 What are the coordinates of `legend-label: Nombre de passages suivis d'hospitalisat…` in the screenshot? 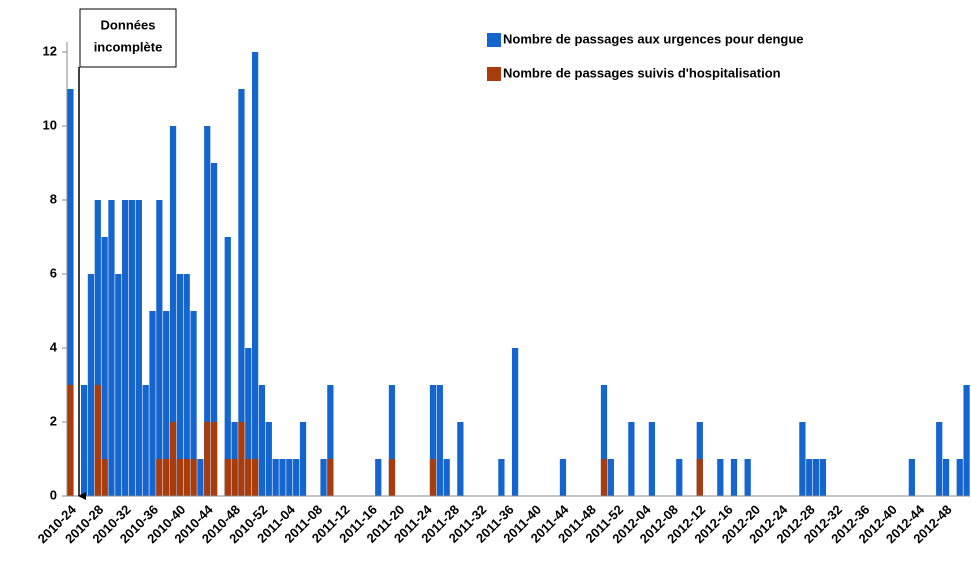 It's located at (642, 72).